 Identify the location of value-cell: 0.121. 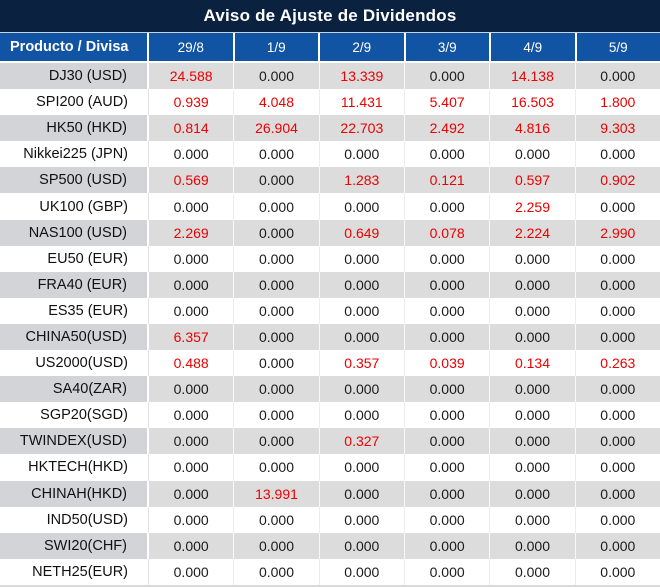
(447, 180).